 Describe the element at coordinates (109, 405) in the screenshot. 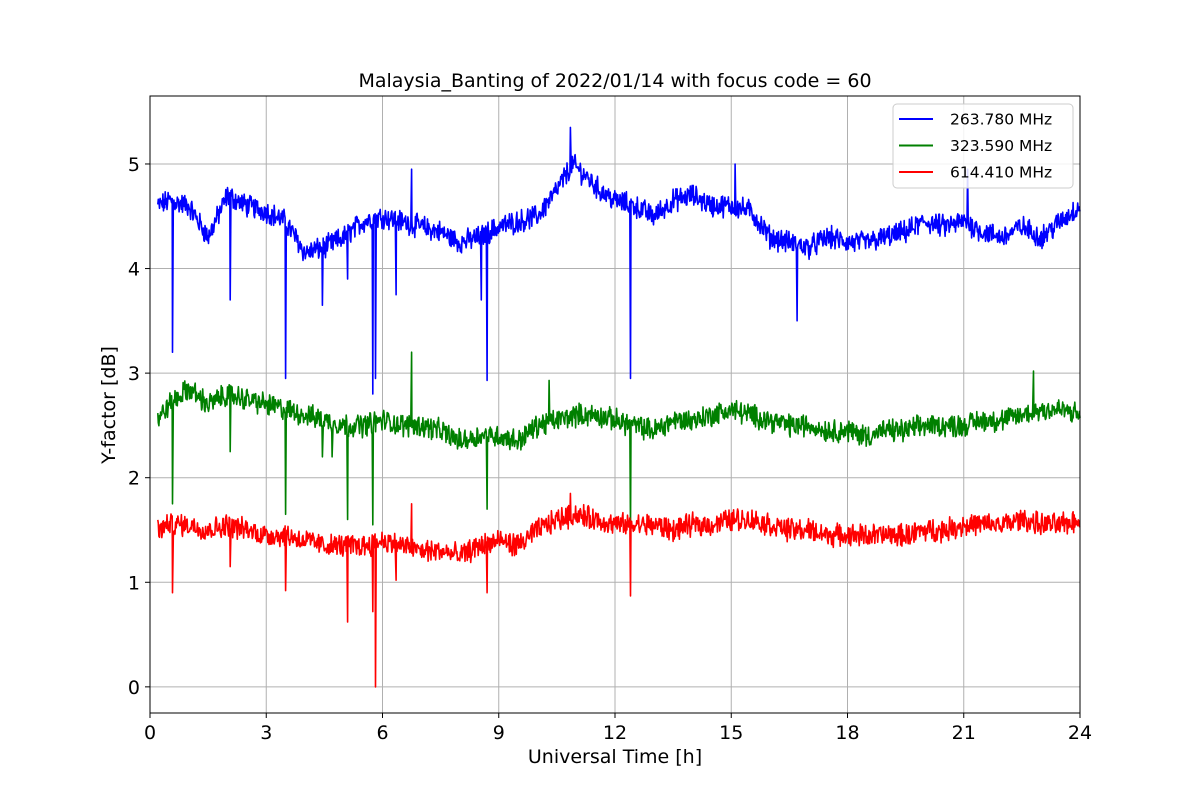

I see `y-axis-label: Y-factor [dB]` at that location.